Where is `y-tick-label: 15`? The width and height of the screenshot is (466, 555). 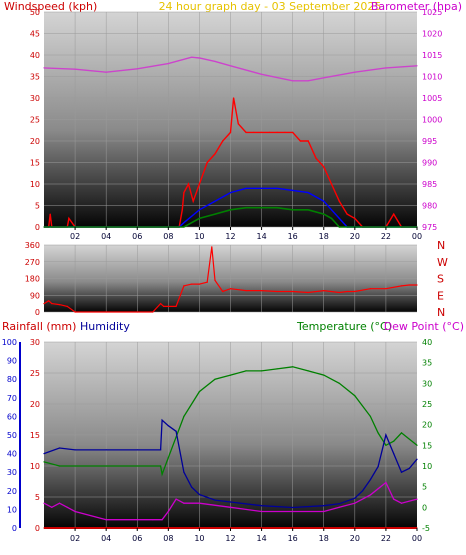
y-tick-label: 15 is located at coordinates (35, 163).